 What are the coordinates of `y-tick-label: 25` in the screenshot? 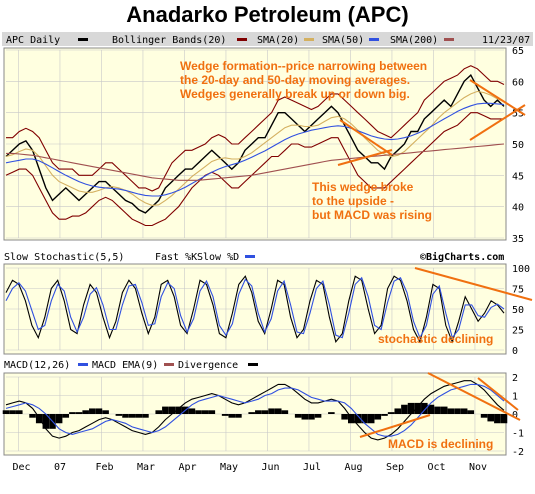 It's located at (518, 331).